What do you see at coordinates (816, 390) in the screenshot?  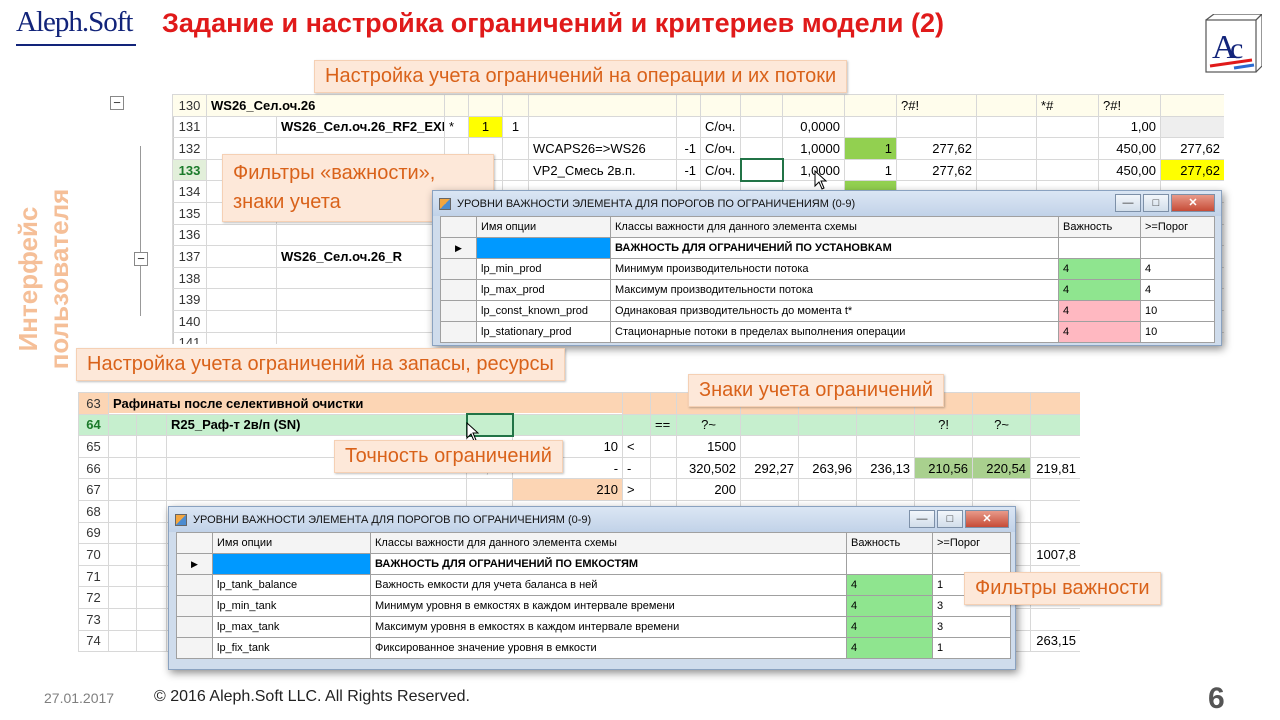 I see `callout-signs: Знаки учета ограничений` at bounding box center [816, 390].